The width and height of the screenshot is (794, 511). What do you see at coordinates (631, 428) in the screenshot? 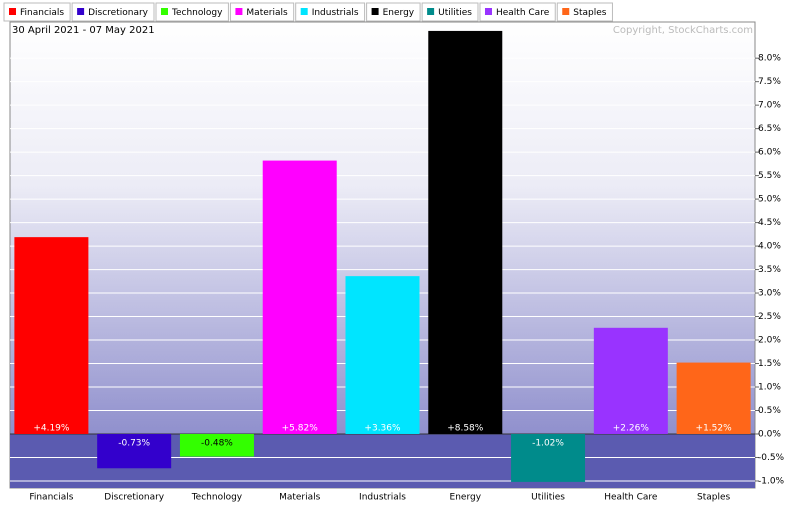
I see `value-label: +2.26%` at bounding box center [631, 428].